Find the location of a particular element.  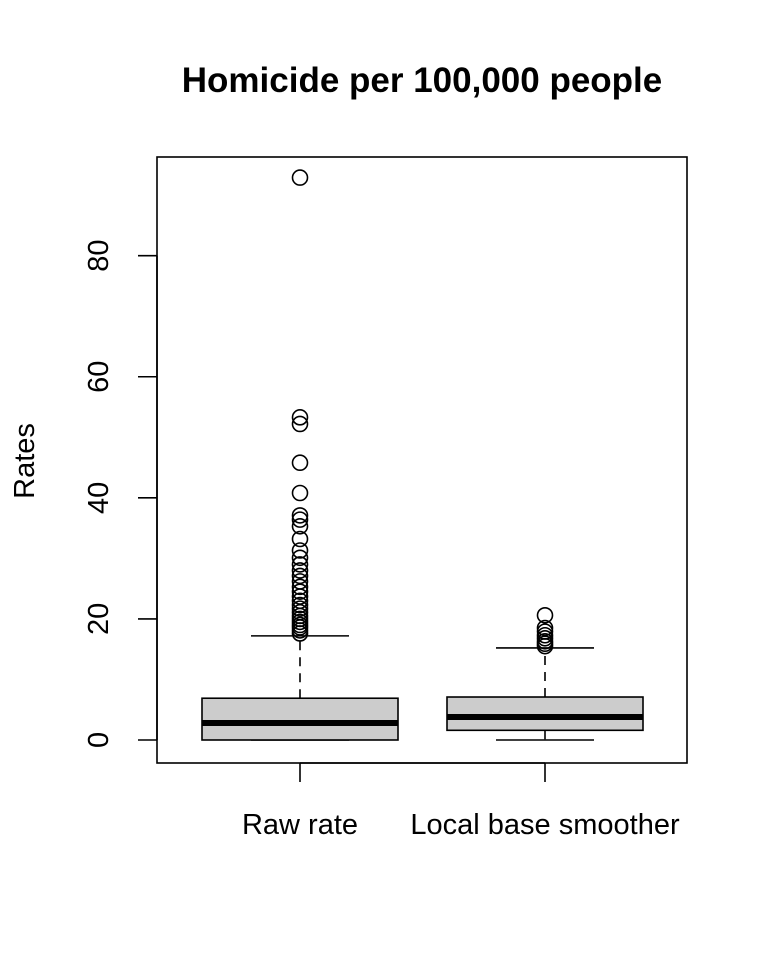

chart-title: Homicide per 100,000 people is located at coordinates (422, 80).